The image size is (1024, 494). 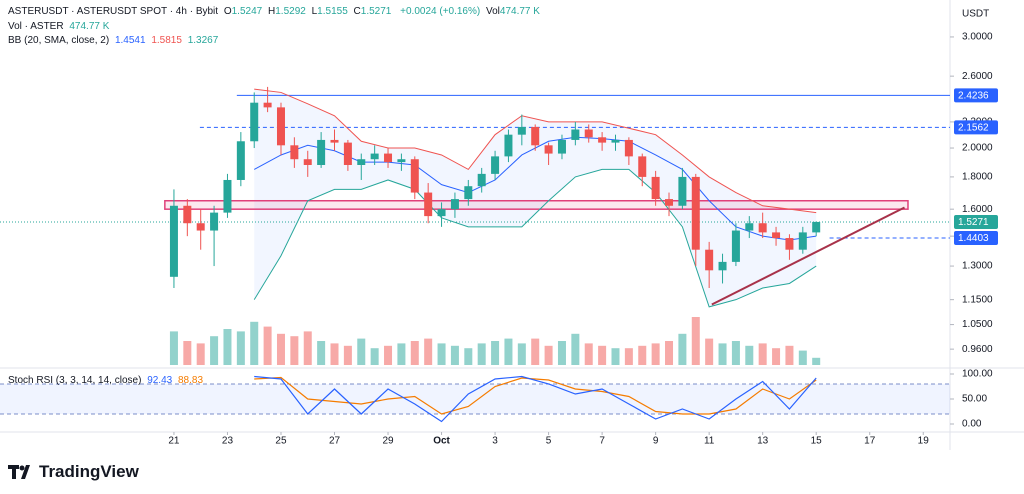 What do you see at coordinates (130, 40) in the screenshot?
I see `bb-basis: 1.4541` at bounding box center [130, 40].